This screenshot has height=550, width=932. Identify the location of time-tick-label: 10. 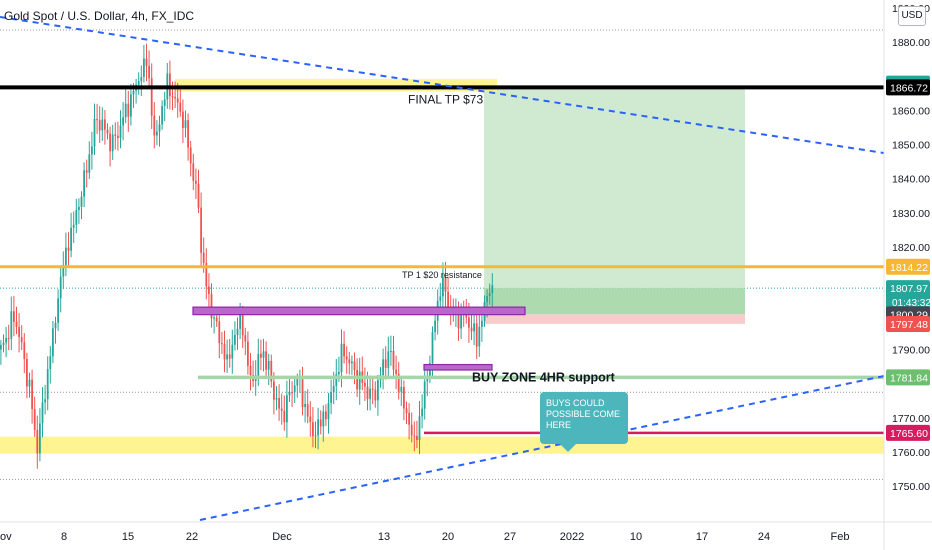
(636, 537).